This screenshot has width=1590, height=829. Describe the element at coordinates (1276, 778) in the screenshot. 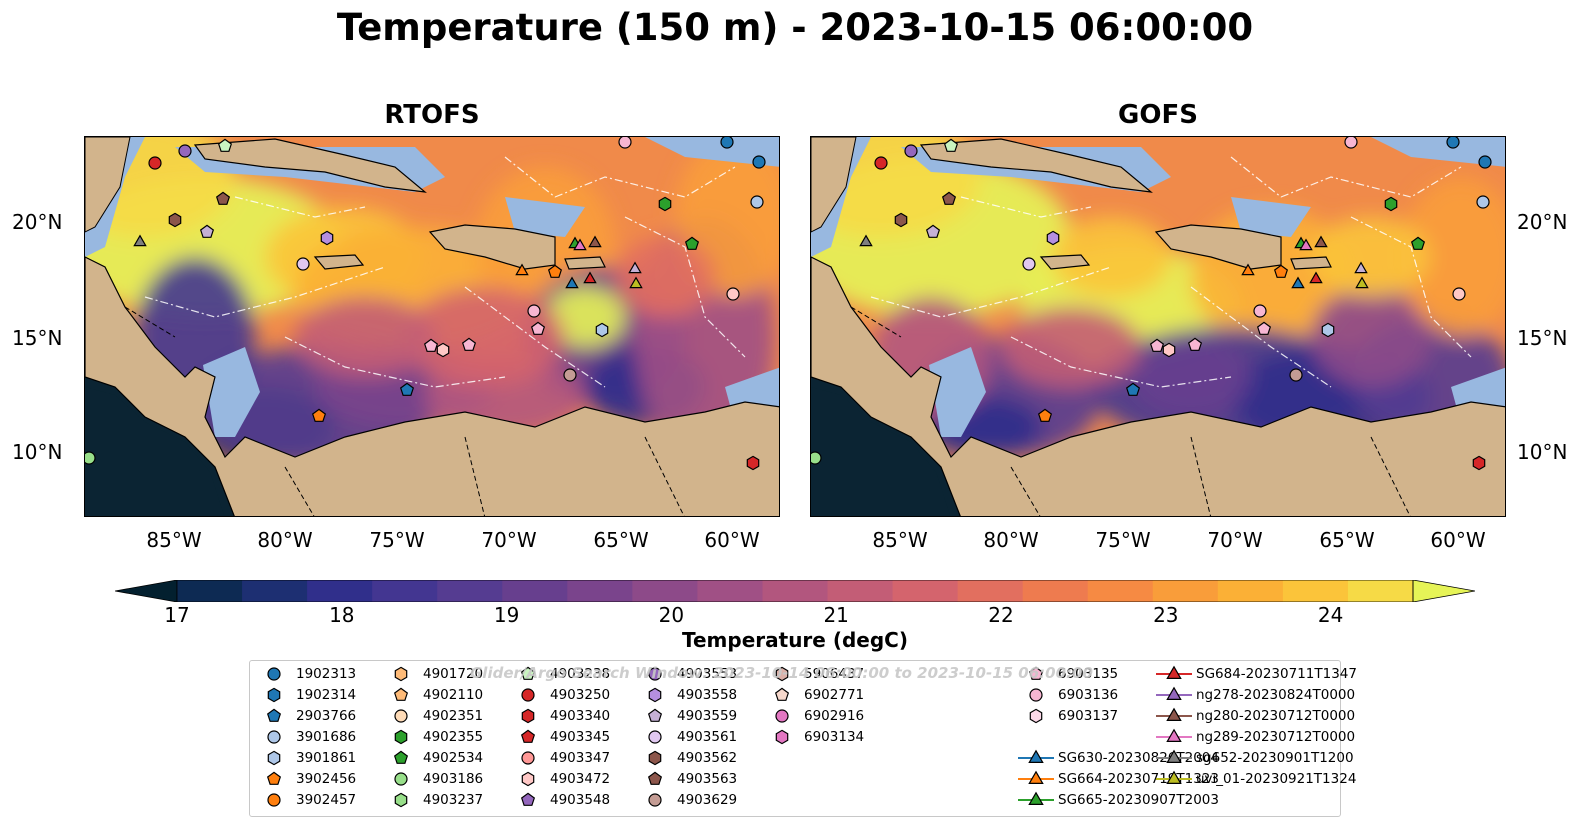

I see `legend-label: uvi_01-20230921T1324` at that location.